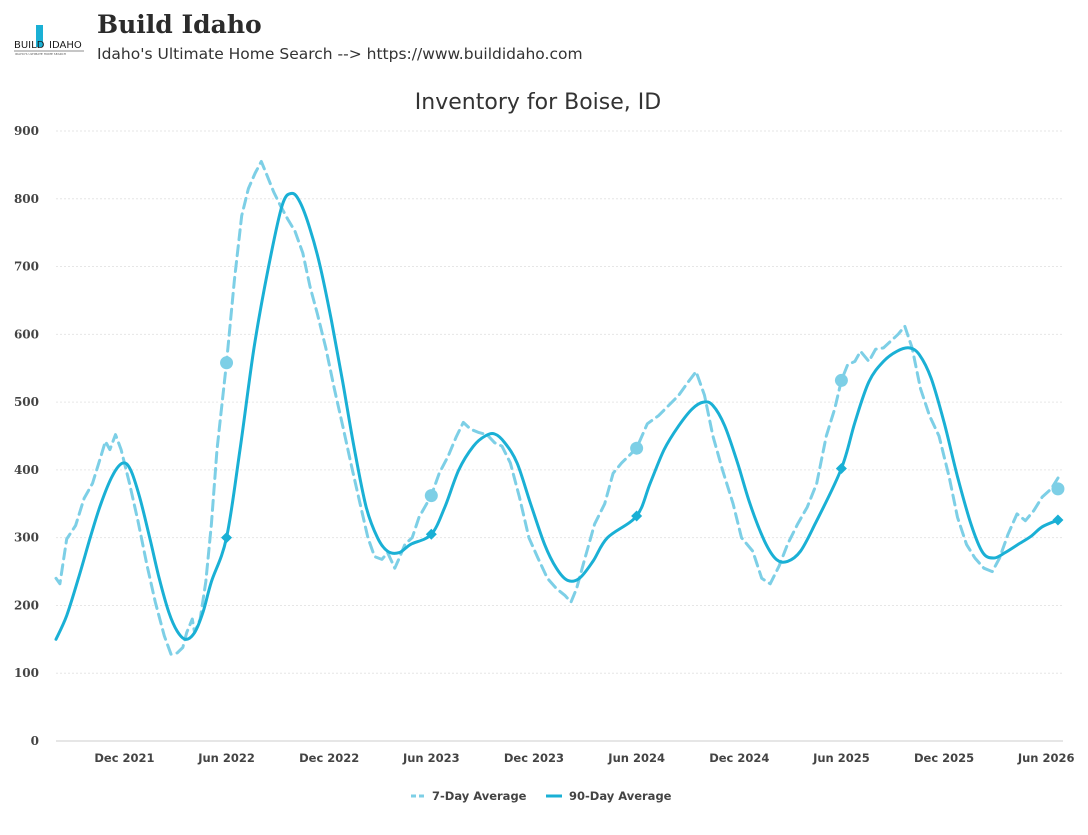  Describe the element at coordinates (431, 758) in the screenshot. I see `x-tick-label: Jun 2023` at that location.